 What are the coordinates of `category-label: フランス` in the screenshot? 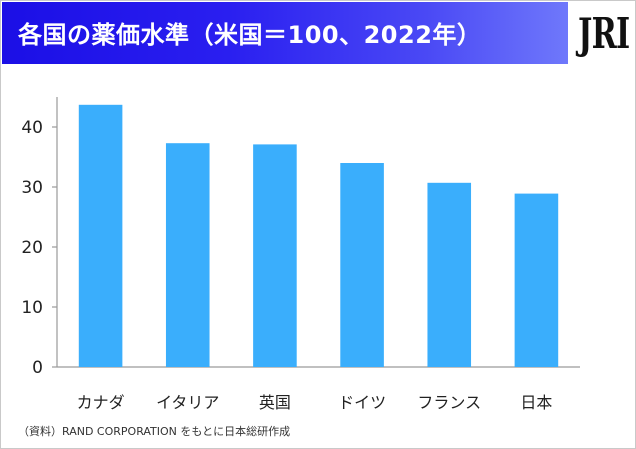 It's located at (449, 402).